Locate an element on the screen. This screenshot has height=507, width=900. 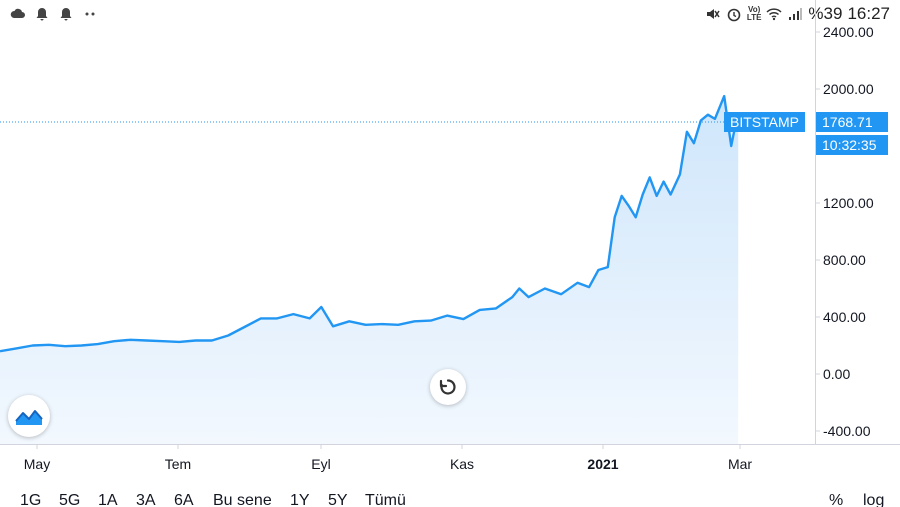
cloud-icon is located at coordinates (17, 13).